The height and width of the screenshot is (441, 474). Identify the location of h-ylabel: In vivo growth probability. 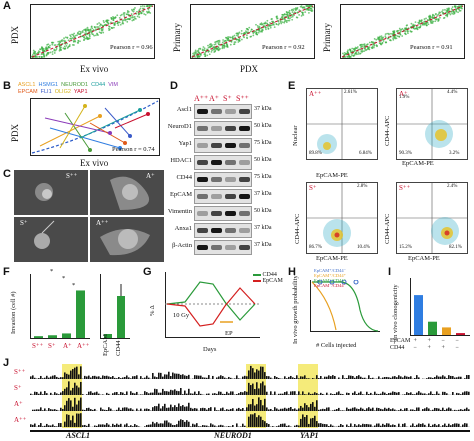
(295, 309).